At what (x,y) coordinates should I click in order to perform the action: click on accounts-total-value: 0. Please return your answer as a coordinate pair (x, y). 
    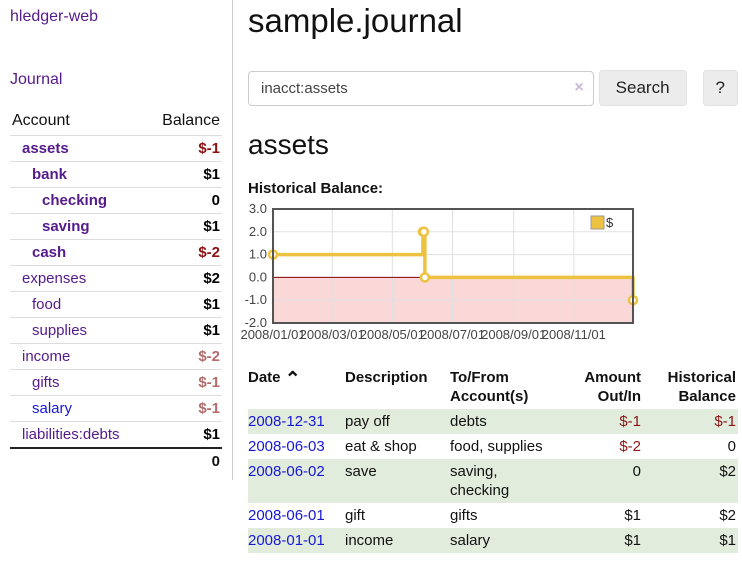
    Looking at the image, I should click on (116, 460).